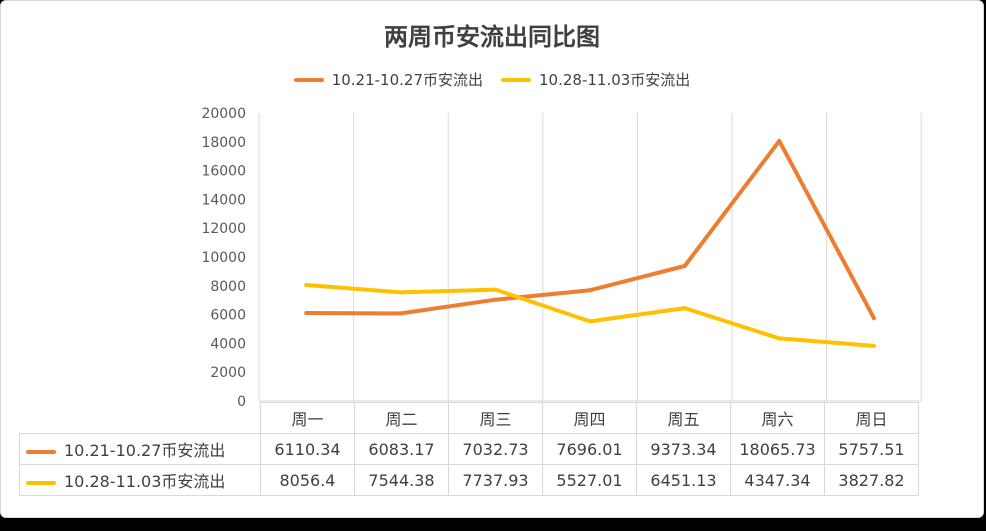  Describe the element at coordinates (307, 418) in the screenshot. I see `category-label: 周一` at that location.